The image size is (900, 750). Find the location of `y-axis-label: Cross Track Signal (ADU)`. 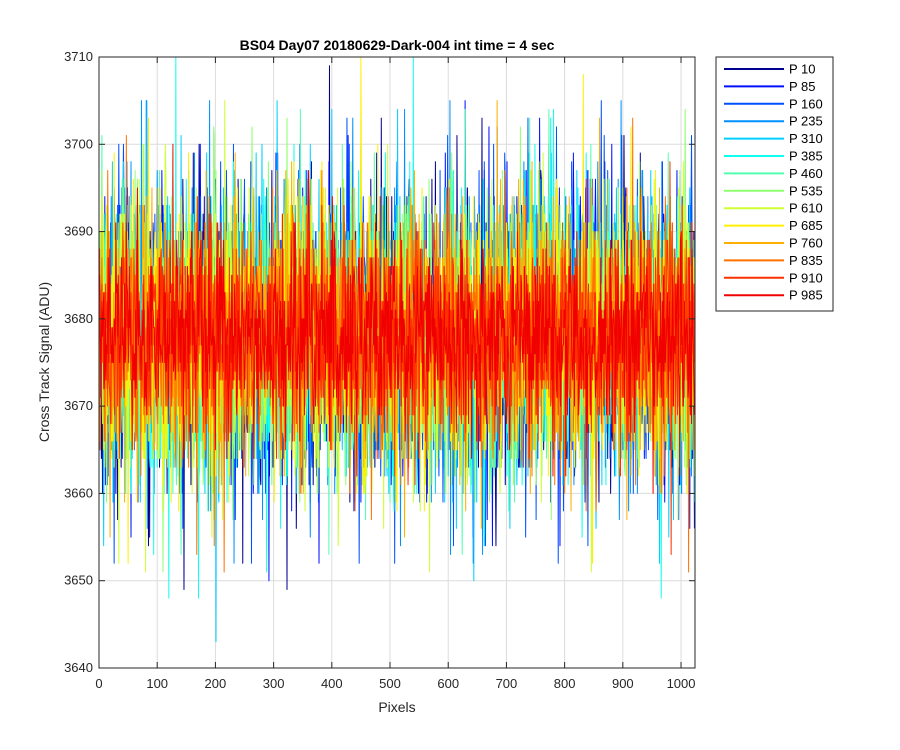

y-axis-label: Cross Track Signal (ADU) is located at coordinates (44, 362).